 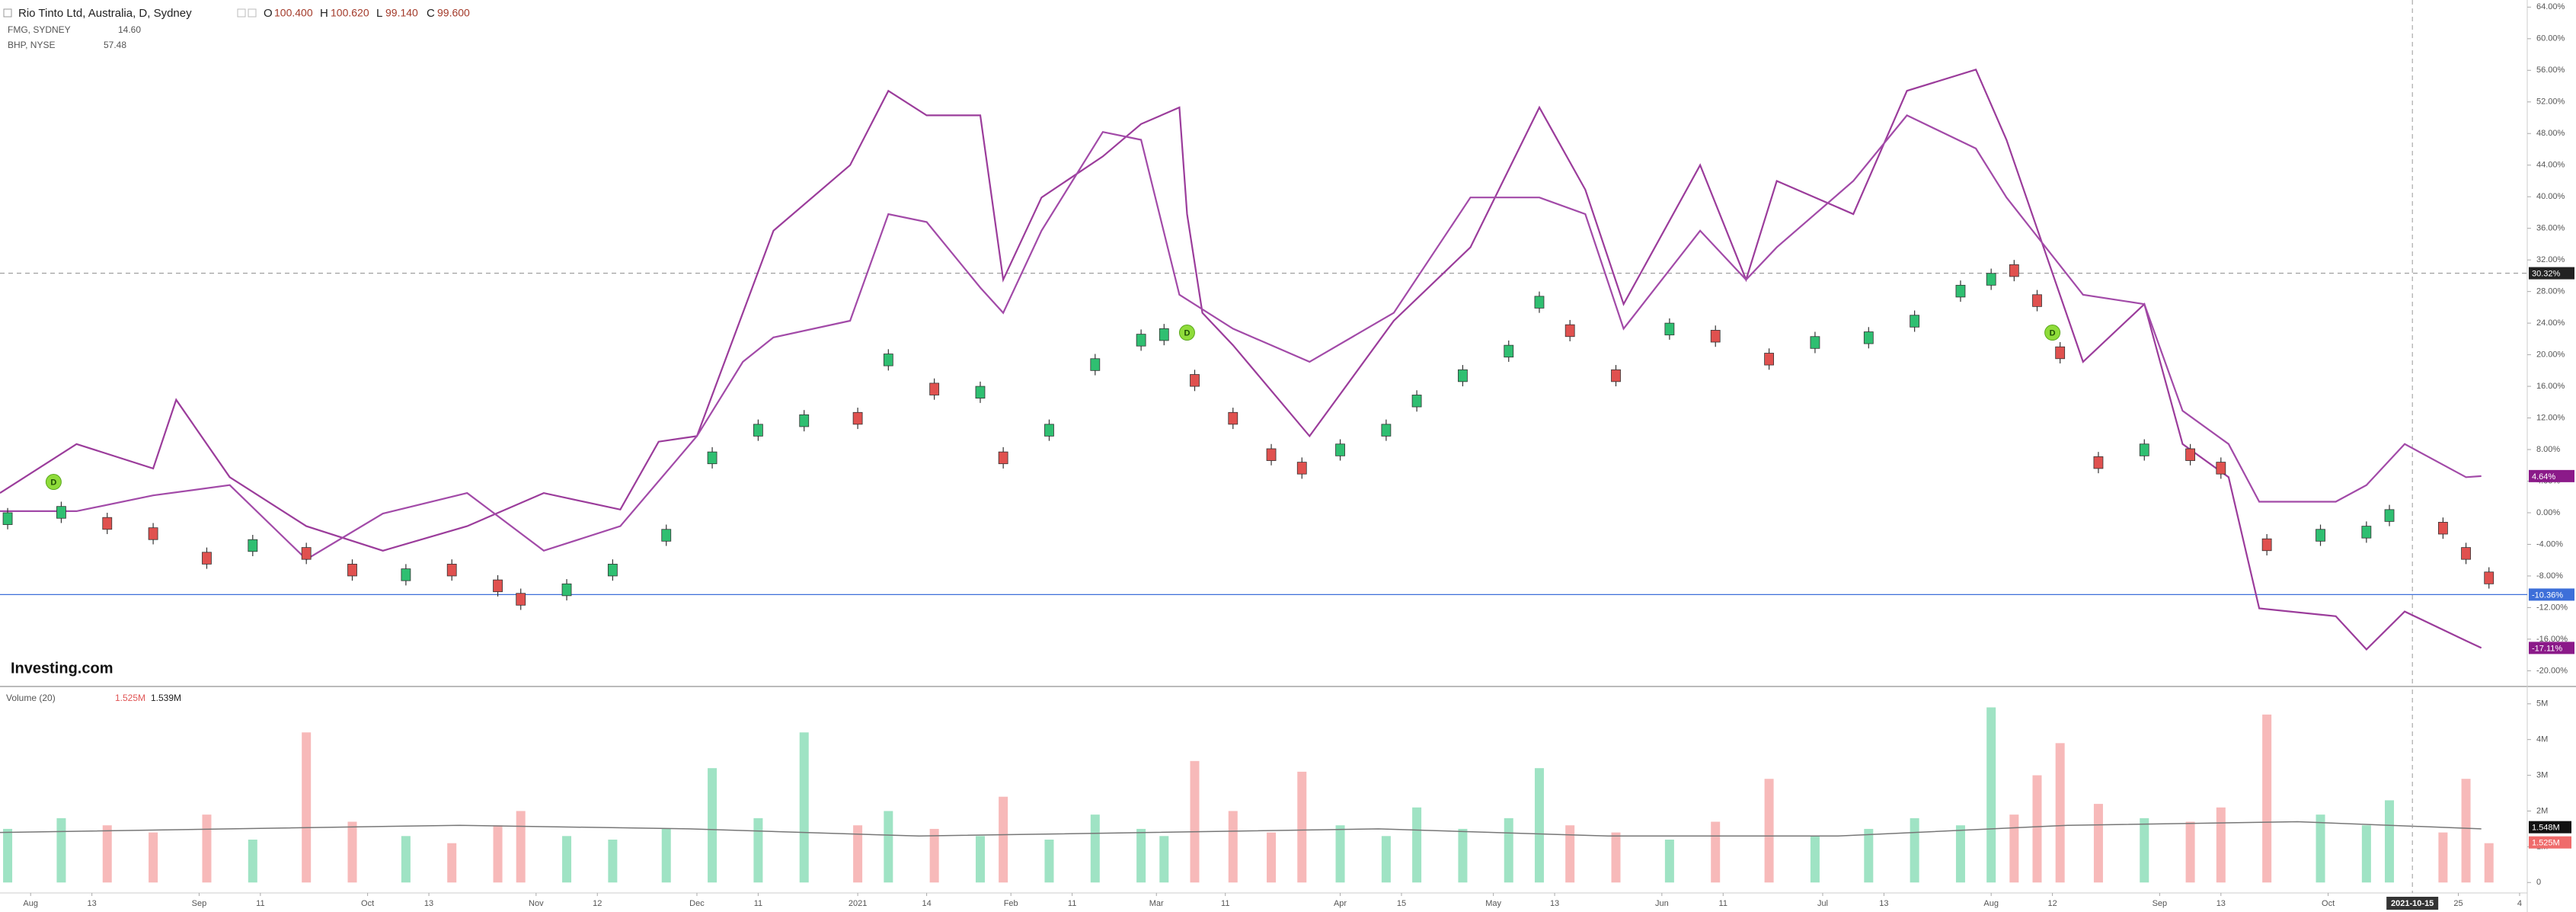 I want to click on price-badge-label: -17.11%, so click(x=2547, y=648).